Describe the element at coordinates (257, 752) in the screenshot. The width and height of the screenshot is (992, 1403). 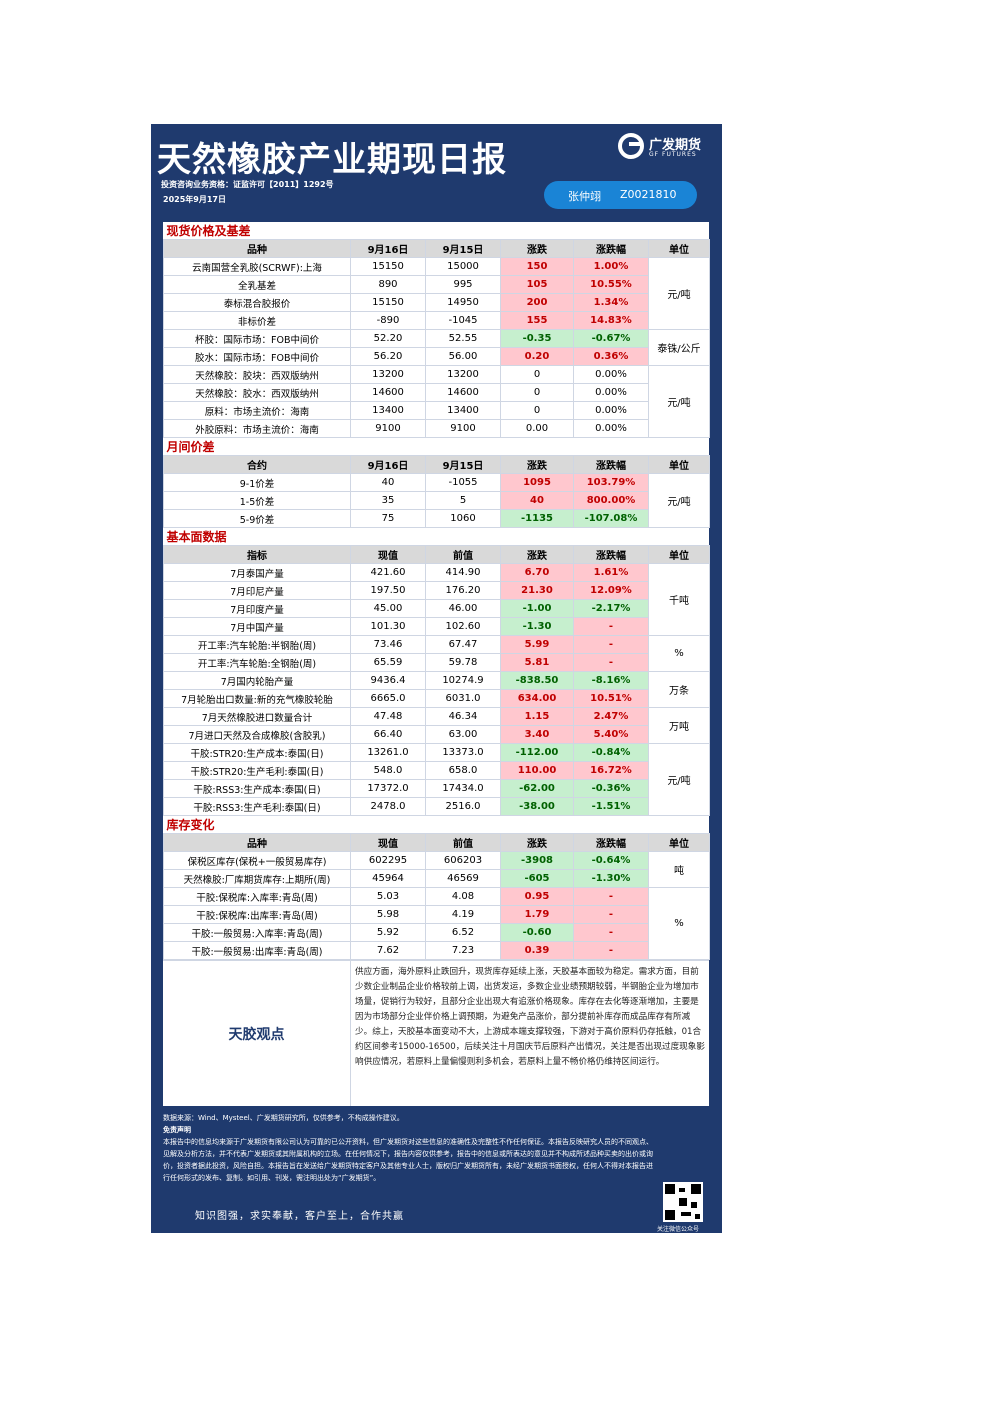
I see `row-label: 干胶:STR20:生产成本:泰国(日)` at that location.